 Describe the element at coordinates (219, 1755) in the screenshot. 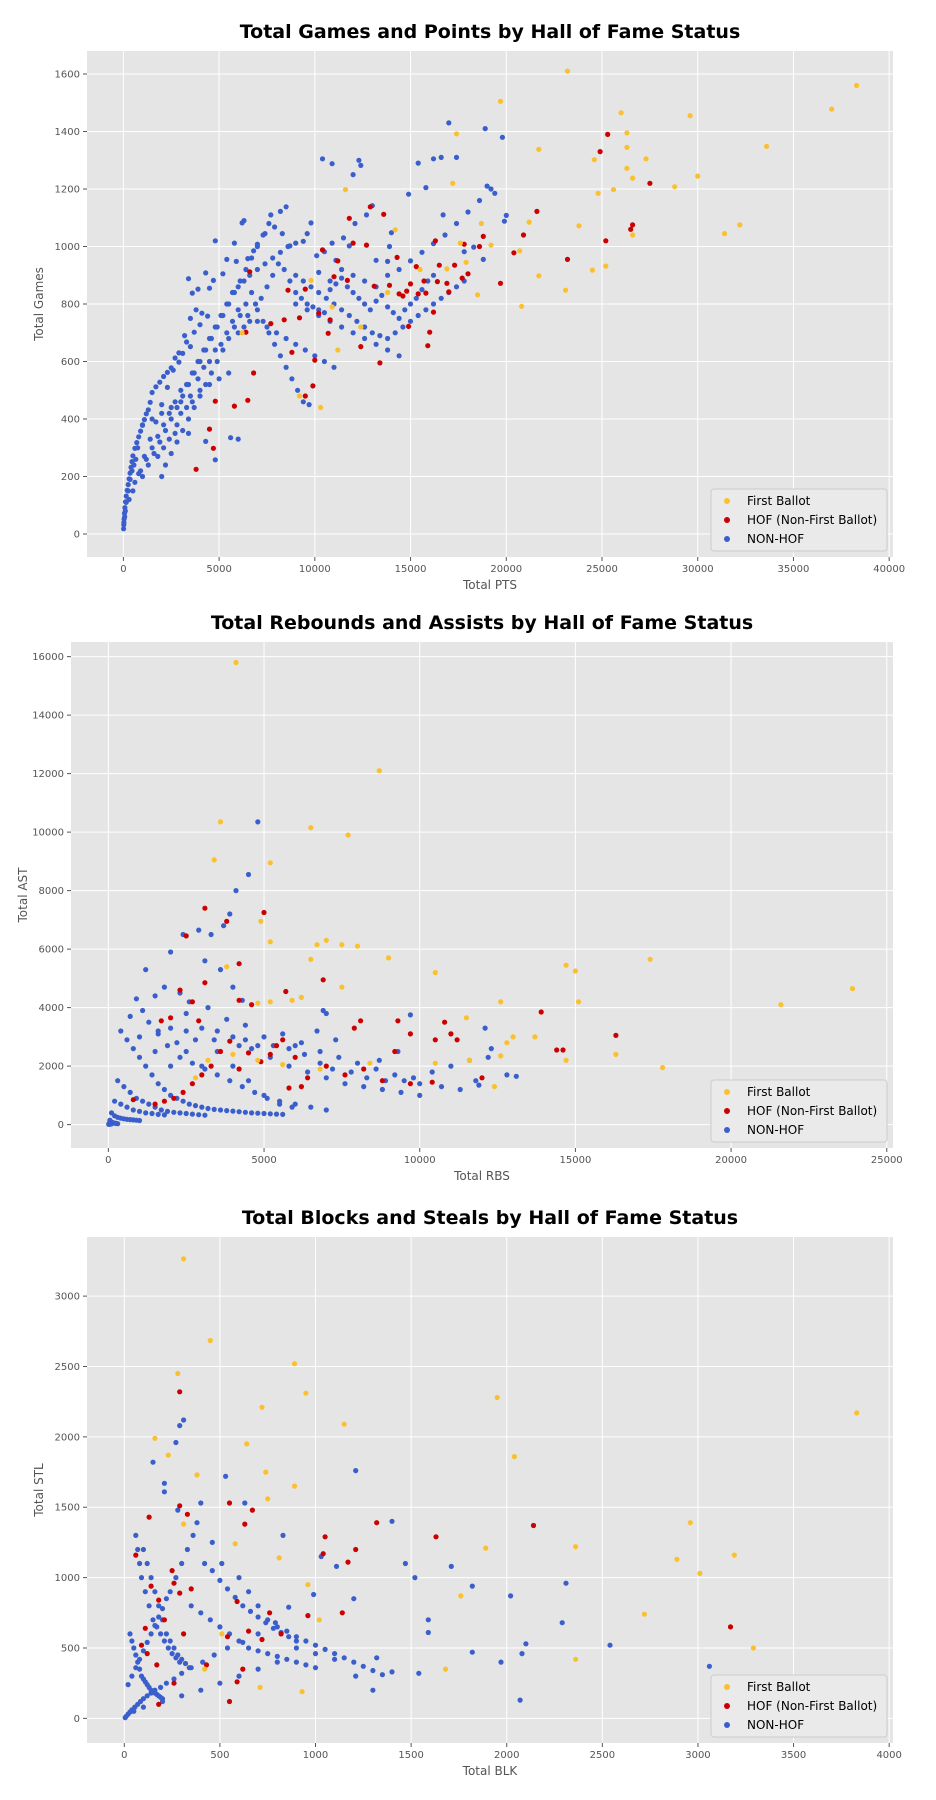

I see `x-tick-label: 500` at that location.